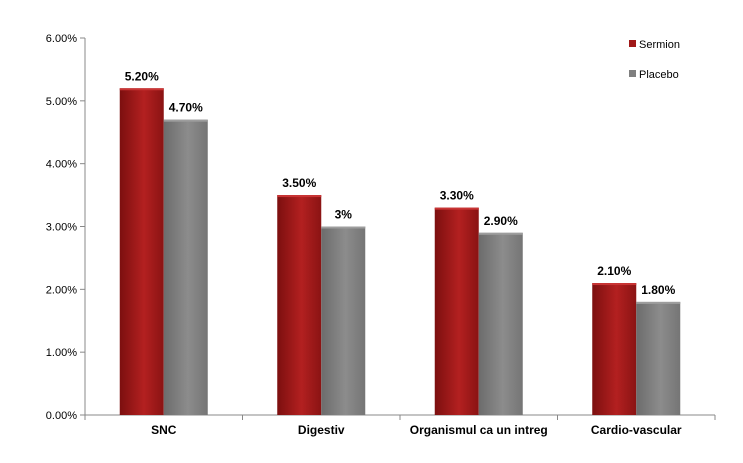 The image size is (743, 463). Describe the element at coordinates (344, 215) in the screenshot. I see `data-label: 3%` at that location.